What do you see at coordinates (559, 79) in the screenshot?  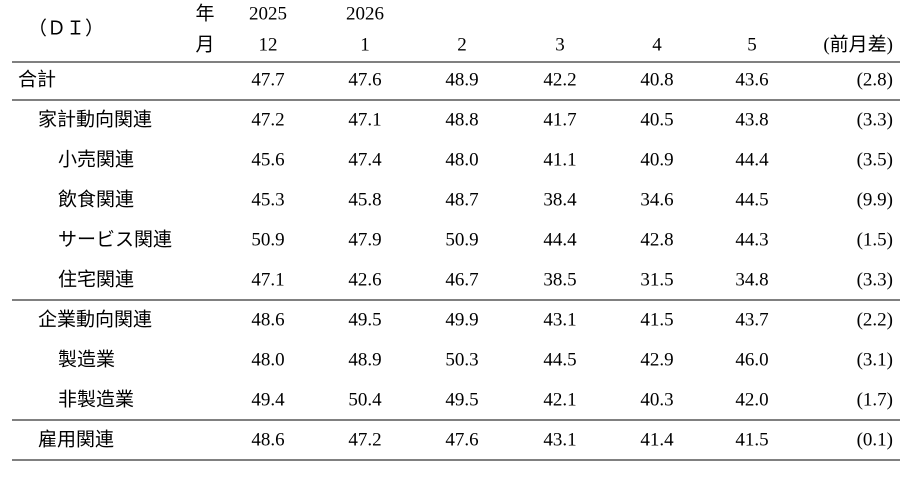 I see `cell: 42.2` at bounding box center [559, 79].